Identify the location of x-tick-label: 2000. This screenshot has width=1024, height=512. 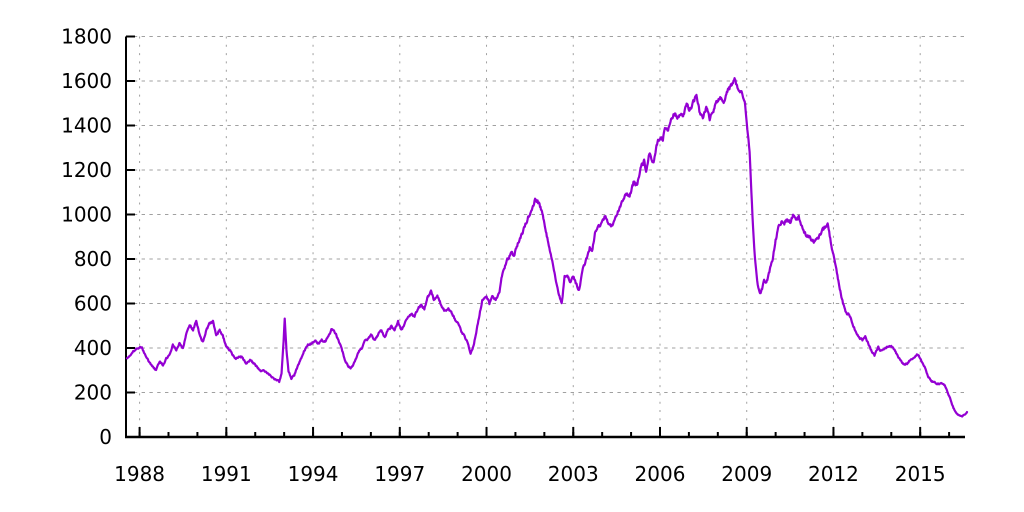
(486, 474).